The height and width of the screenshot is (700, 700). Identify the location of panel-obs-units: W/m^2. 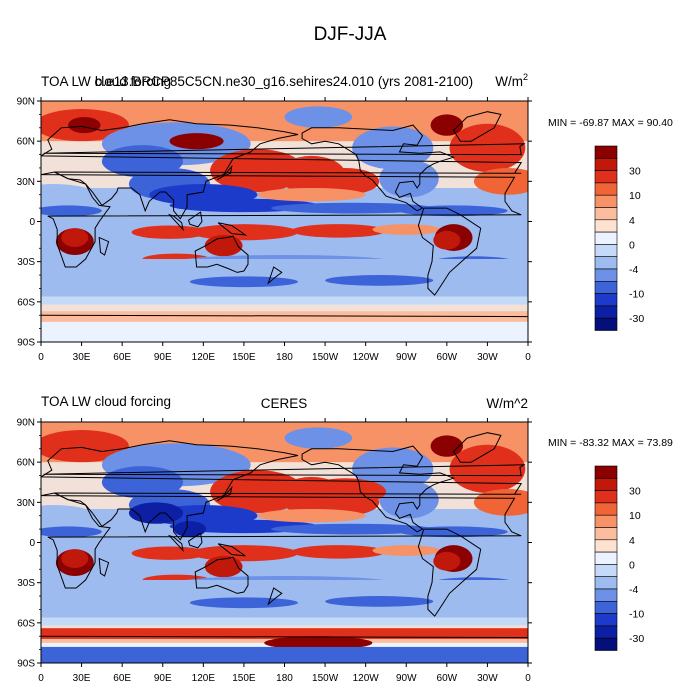
(507, 403).